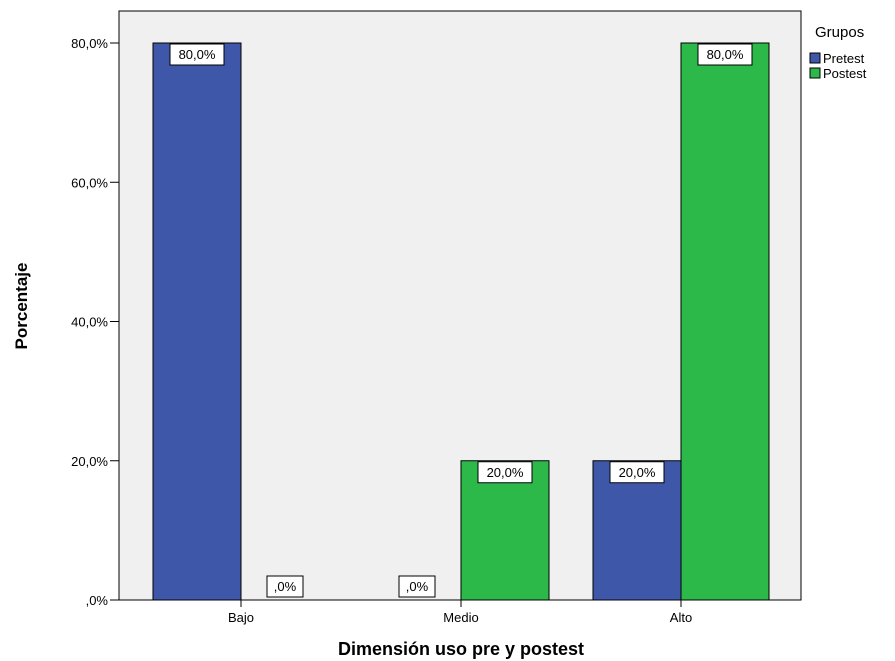  Describe the element at coordinates (845, 73) in the screenshot. I see `legend-label-postest: Postest` at that location.